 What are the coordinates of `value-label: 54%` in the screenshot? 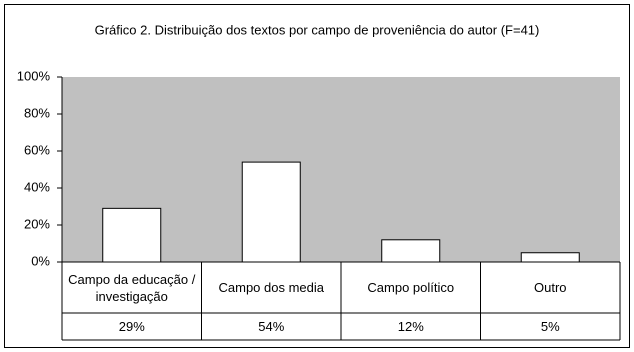 It's located at (271, 326).